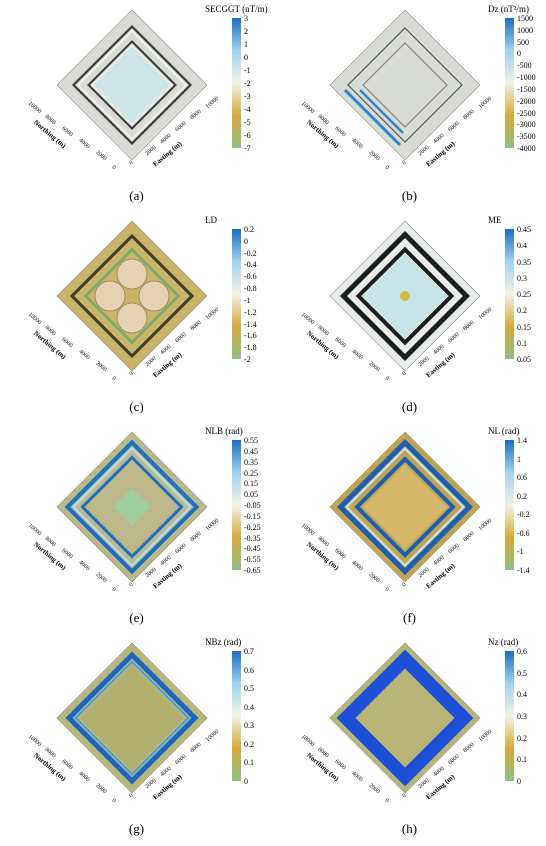  What do you see at coordinates (526, 89) in the screenshot?
I see `colorbar-tick-label: -1500` at bounding box center [526, 89].